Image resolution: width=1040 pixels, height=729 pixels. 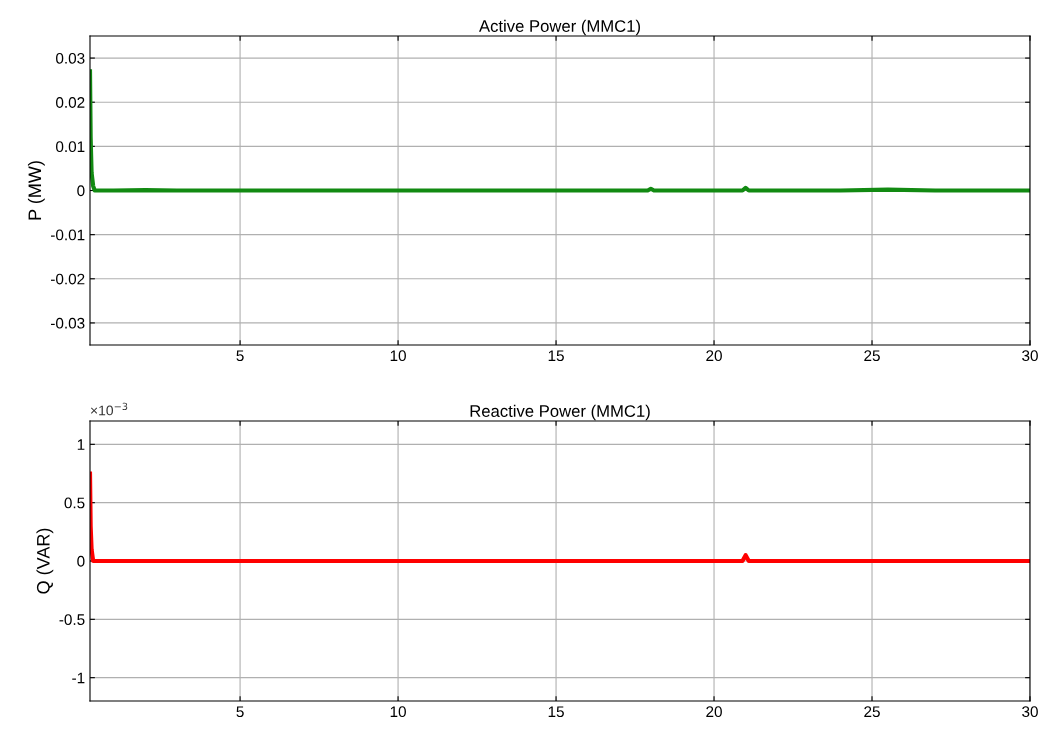 I want to click on chart-title: Reactive Power (MMC1), so click(x=560, y=412).